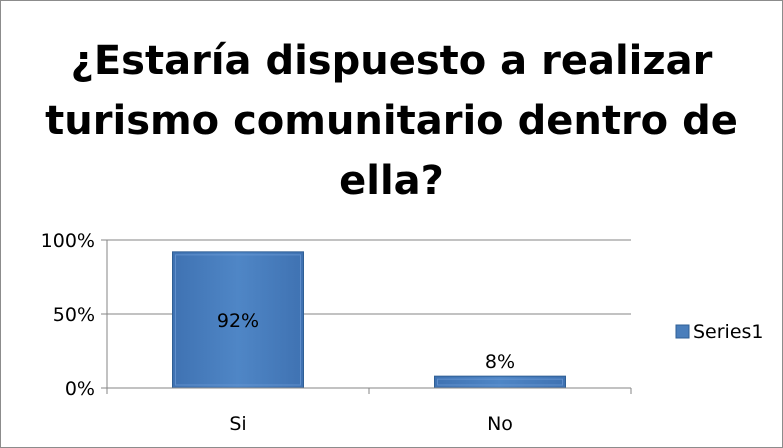  I want to click on x-tick-label: Si, so click(237, 424).